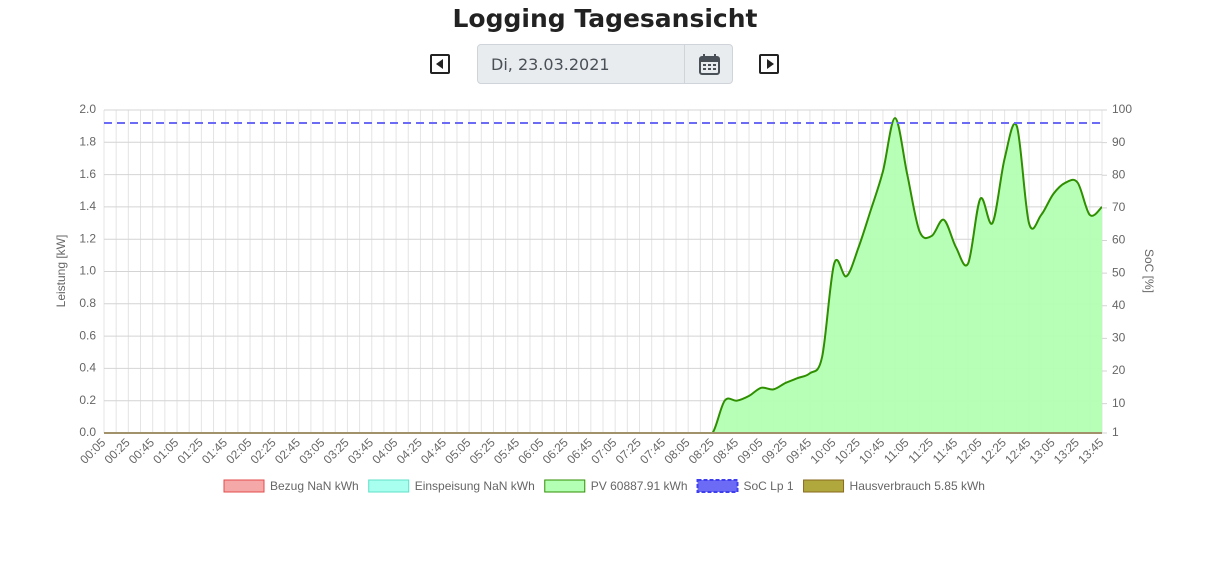 Image resolution: width=1214 pixels, height=563 pixels. I want to click on x-tick-label: 12:25, so click(993, 450).